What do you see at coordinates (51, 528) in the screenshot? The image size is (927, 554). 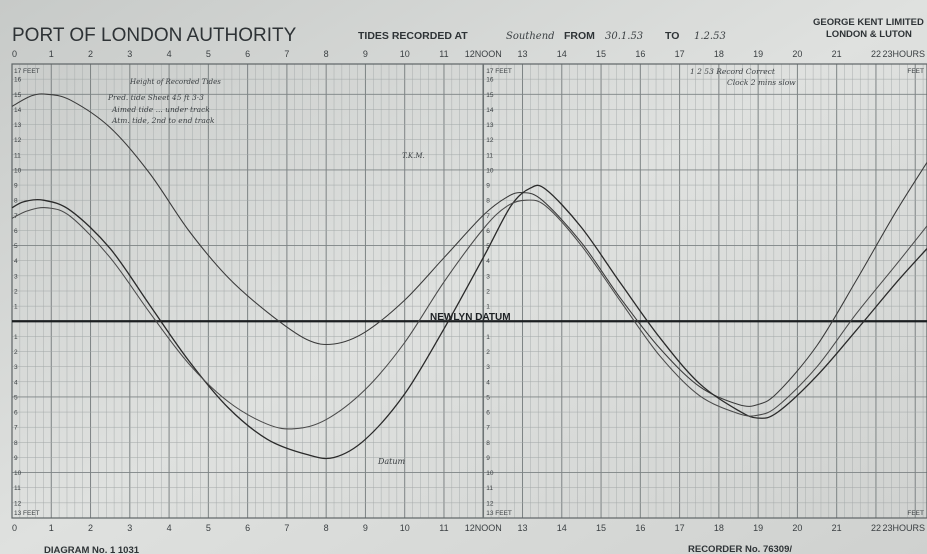 I see `hour-tick-bottom: 1` at bounding box center [51, 528].